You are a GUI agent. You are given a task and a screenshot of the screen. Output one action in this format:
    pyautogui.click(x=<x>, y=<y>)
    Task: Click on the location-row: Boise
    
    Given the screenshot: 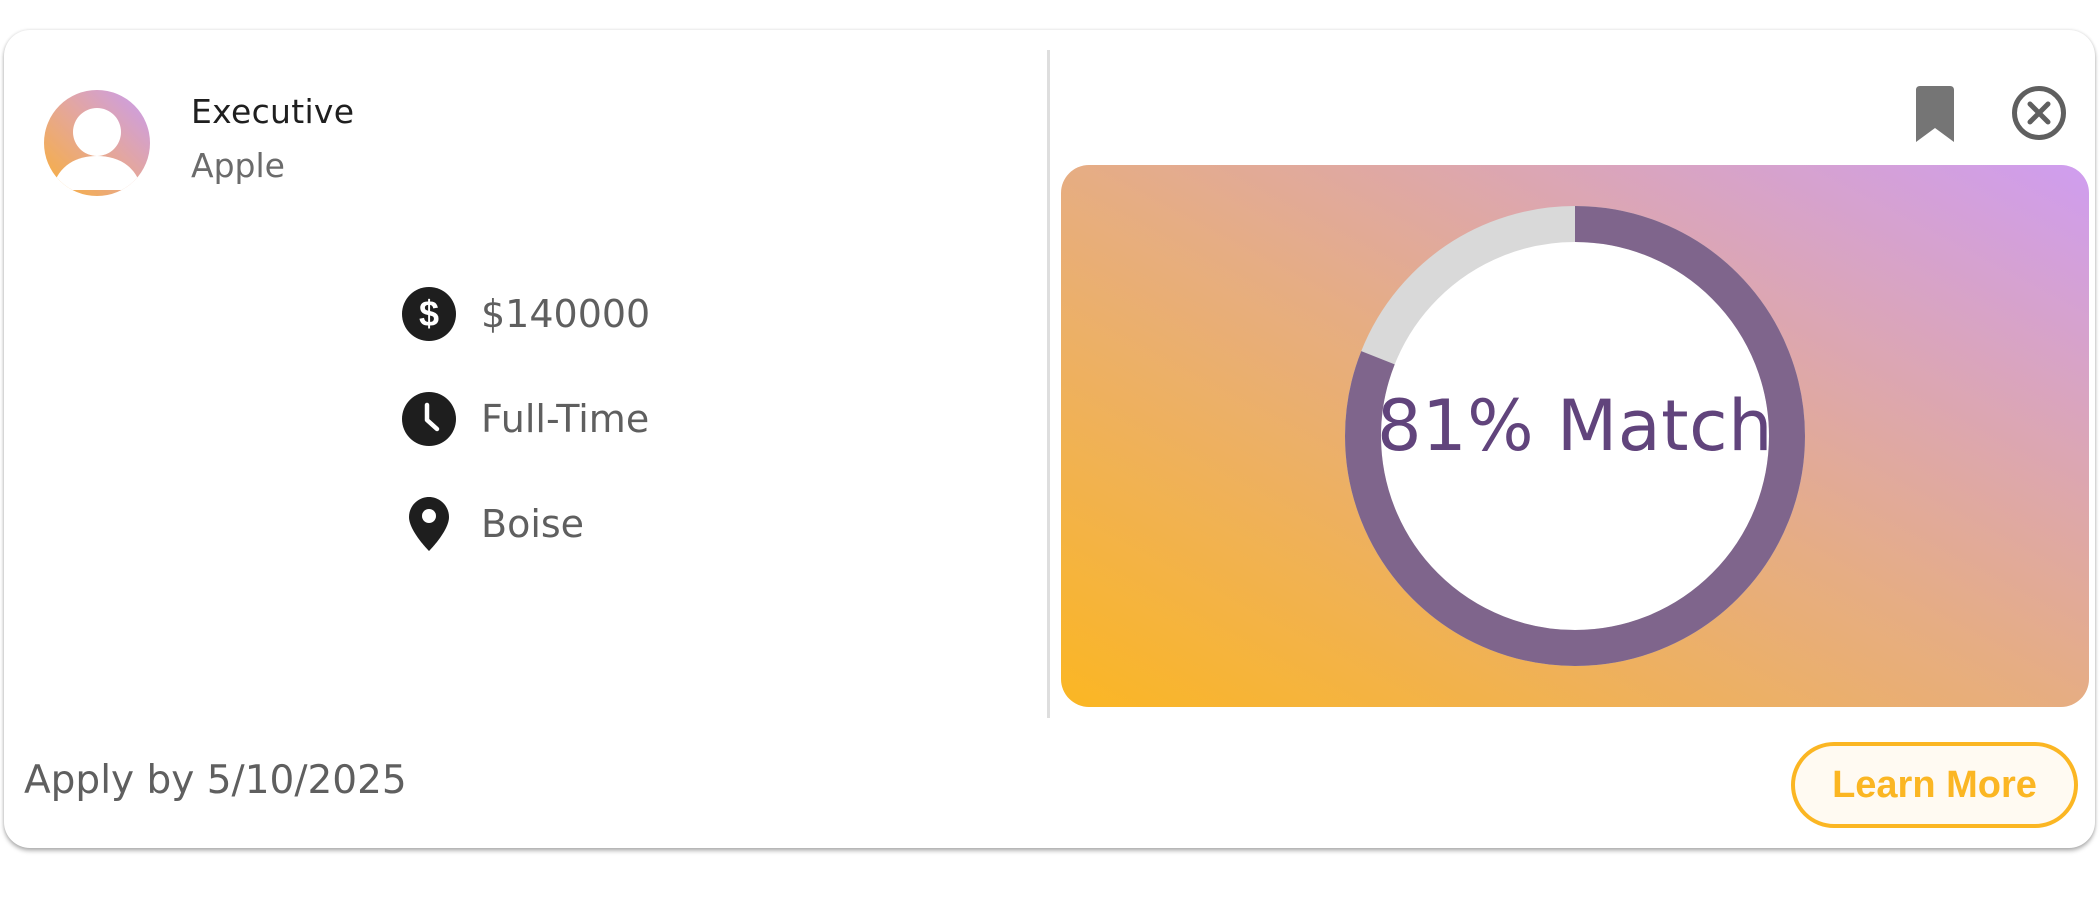 What is the action you would take?
    pyautogui.click(x=491, y=524)
    